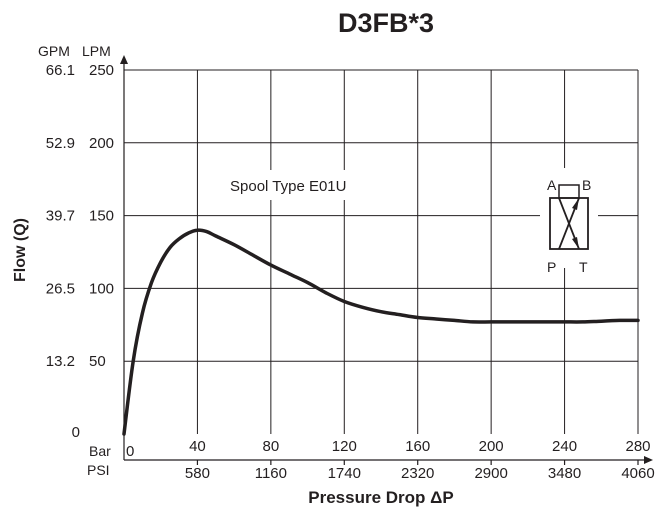 Image resolution: width=672 pixels, height=513 pixels. I want to click on annotation-background, so click(286, 185).